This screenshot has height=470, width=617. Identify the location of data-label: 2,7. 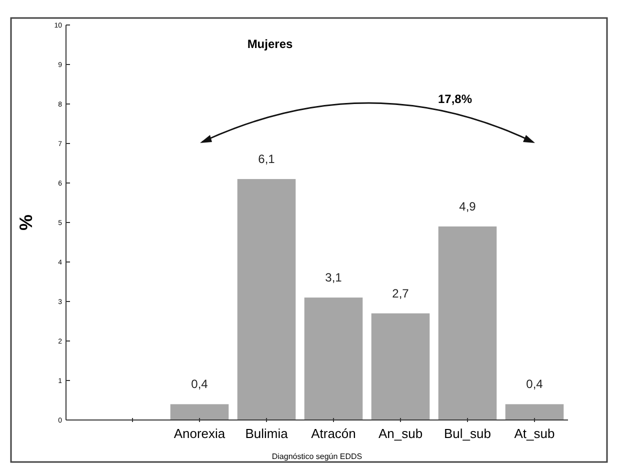
(401, 293).